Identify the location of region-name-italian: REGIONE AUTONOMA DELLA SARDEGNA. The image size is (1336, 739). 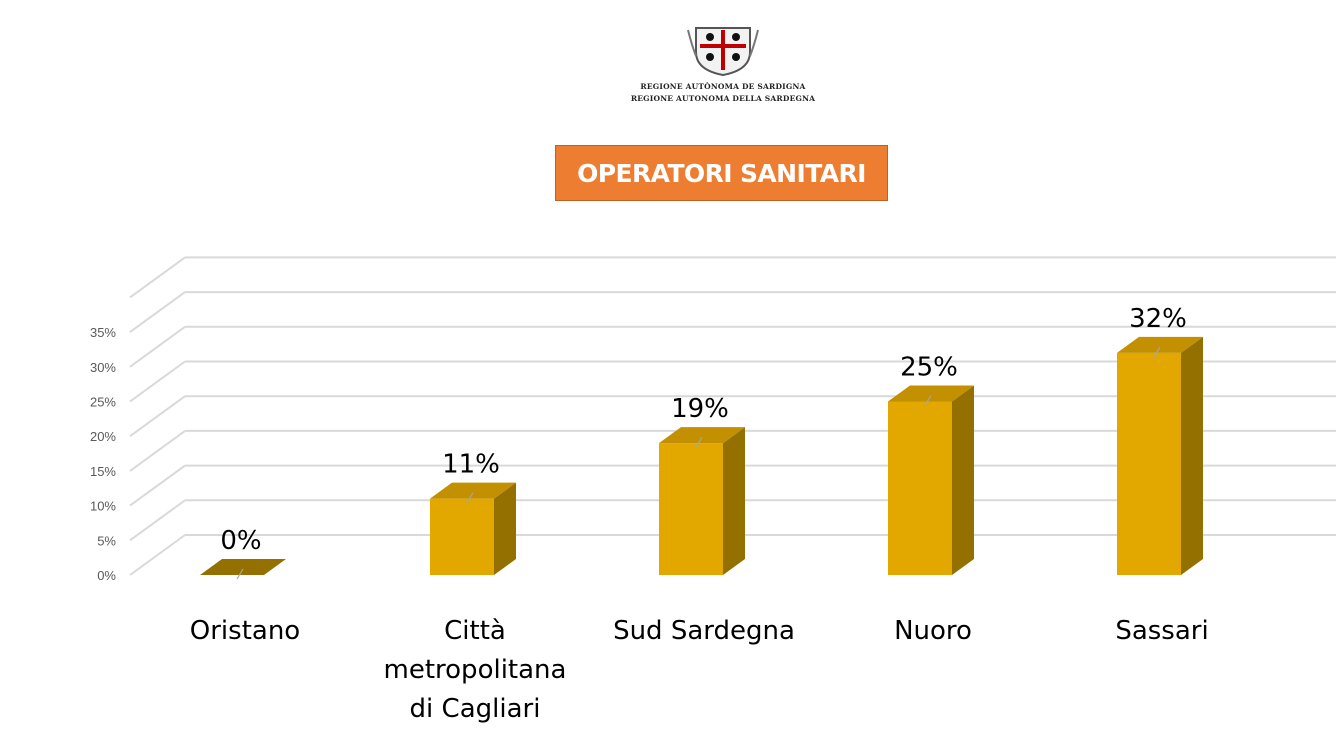
(723, 98).